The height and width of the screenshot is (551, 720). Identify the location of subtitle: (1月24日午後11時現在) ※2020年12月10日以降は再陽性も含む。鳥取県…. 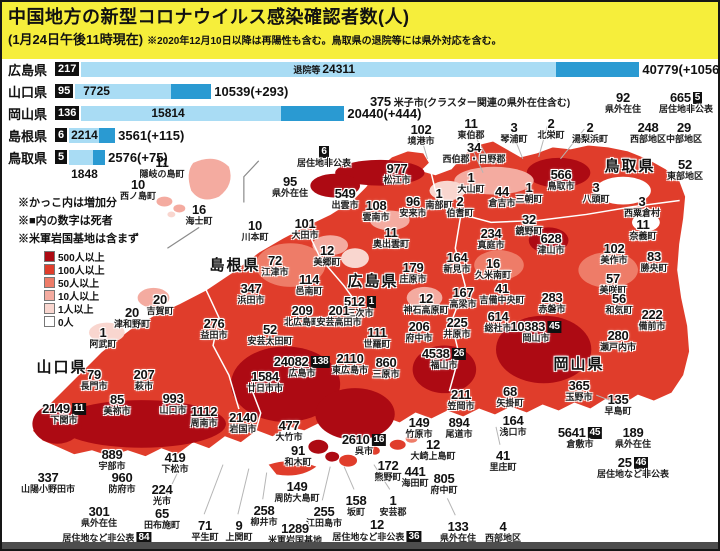
(360, 38).